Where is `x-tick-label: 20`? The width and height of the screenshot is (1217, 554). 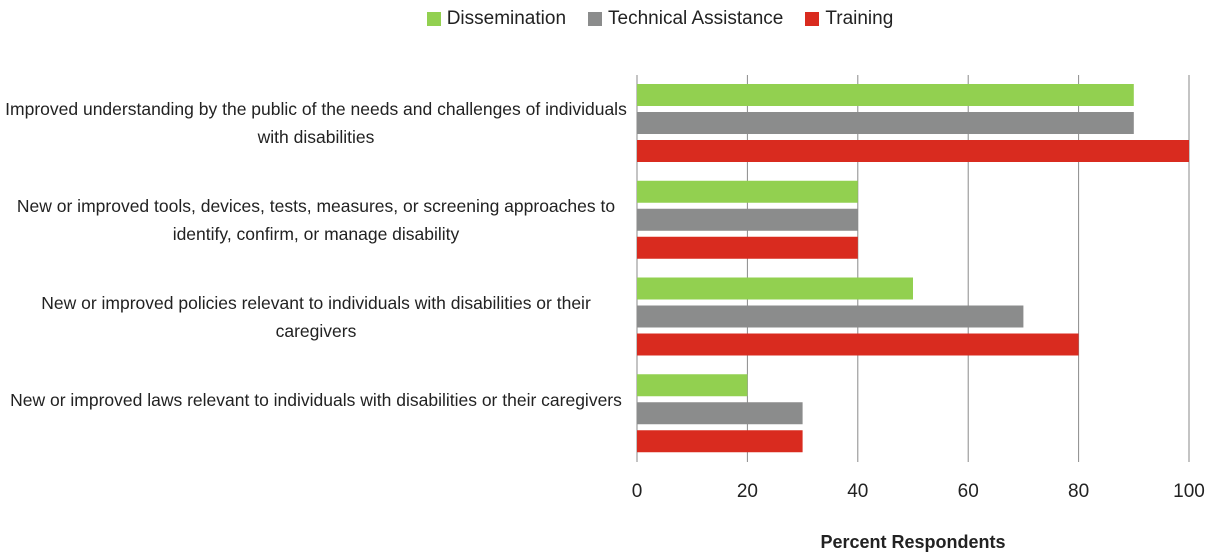 x-tick-label: 20 is located at coordinates (747, 491).